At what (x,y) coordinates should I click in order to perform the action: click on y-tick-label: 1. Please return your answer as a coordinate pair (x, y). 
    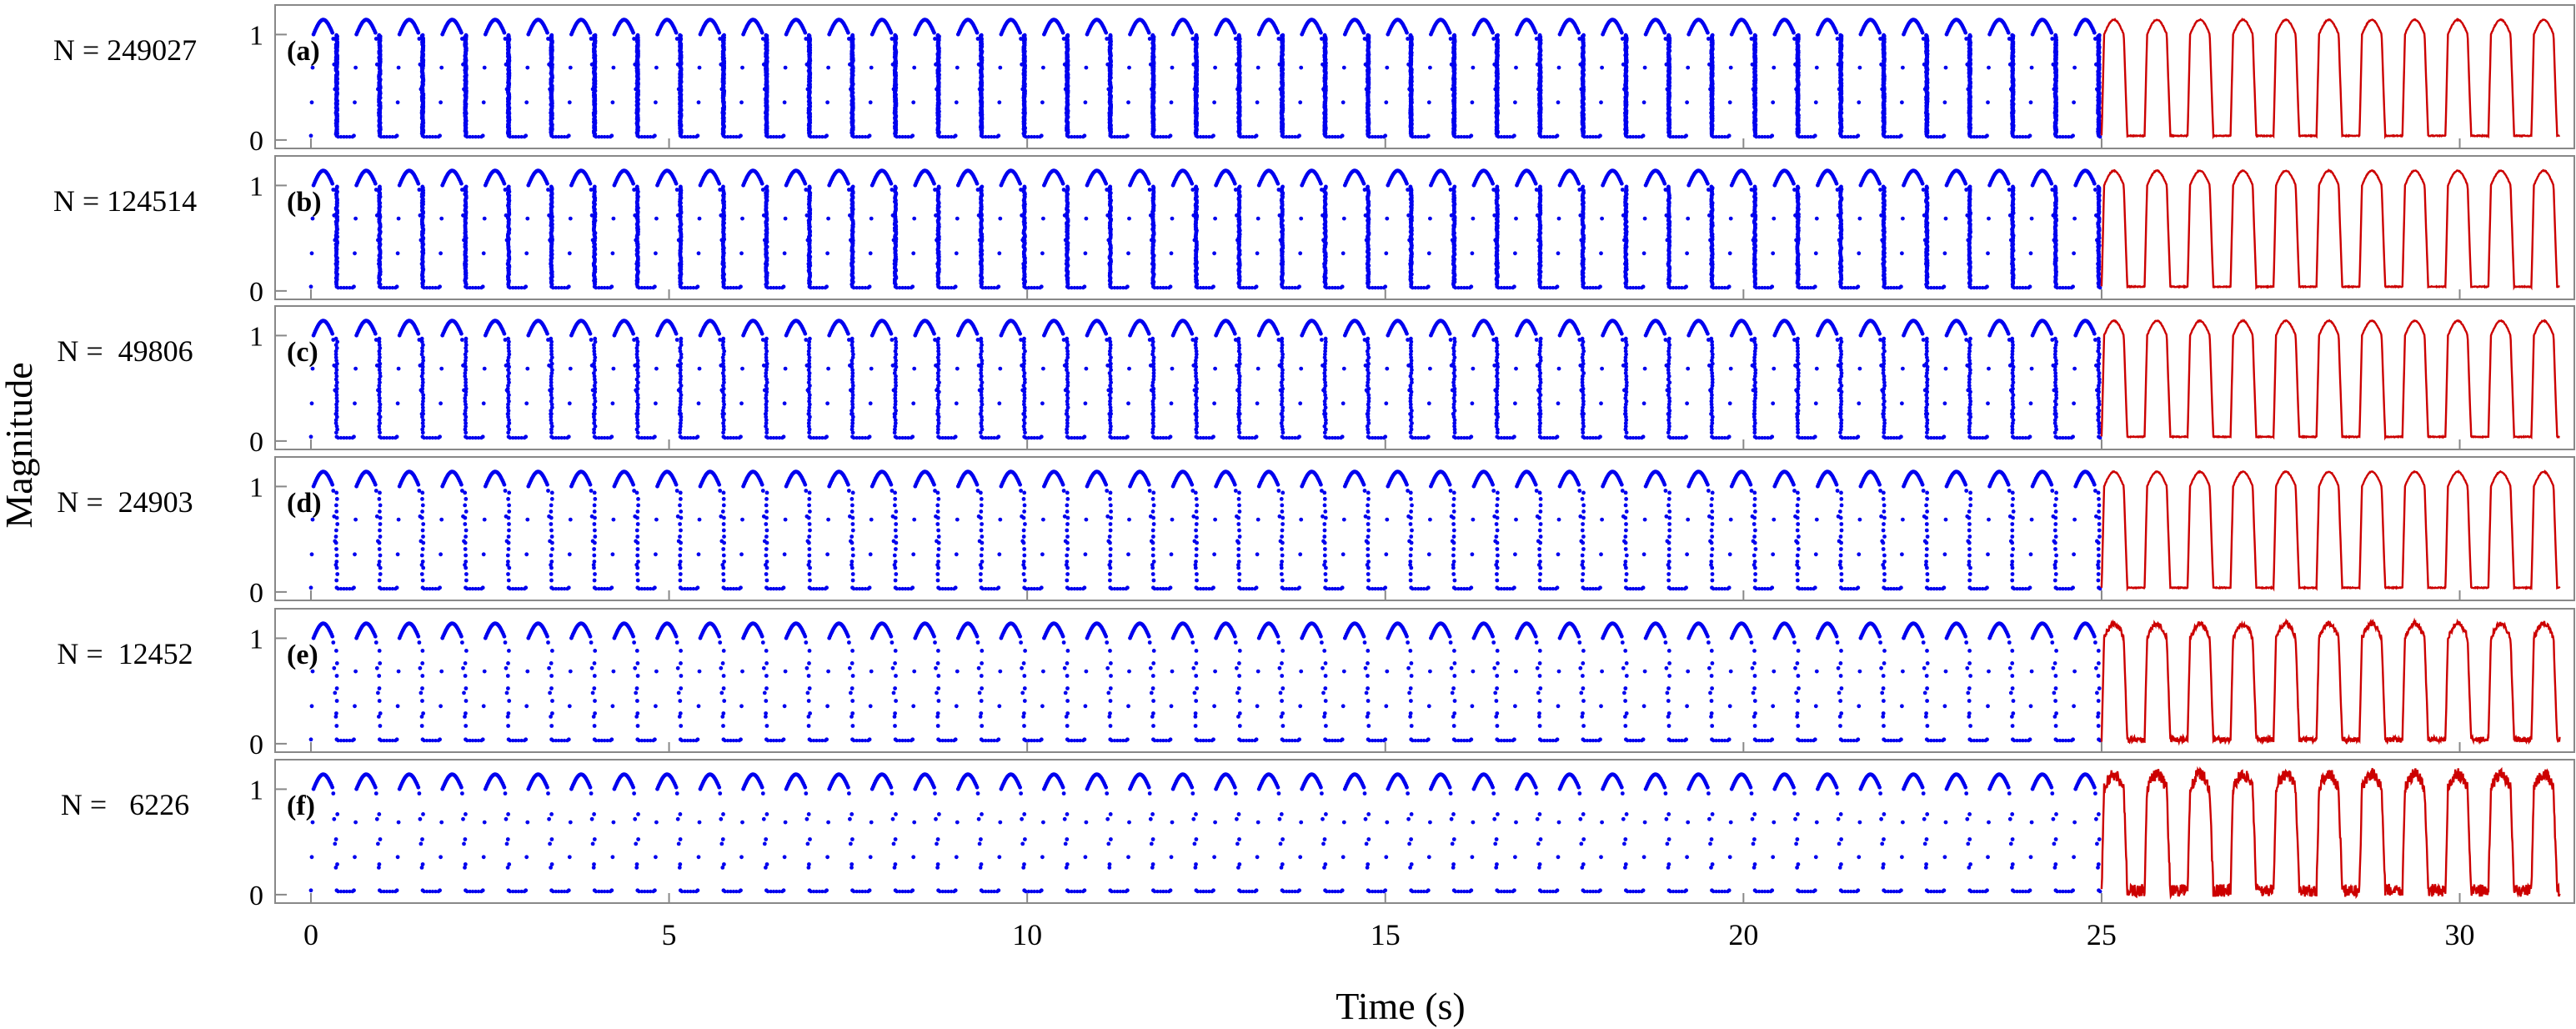
    Looking at the image, I should click on (256, 35).